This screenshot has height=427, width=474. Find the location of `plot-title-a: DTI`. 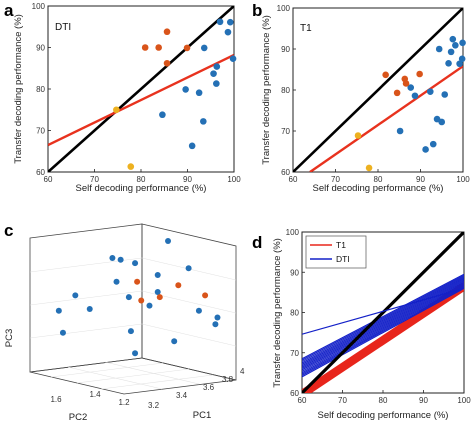

plot-title-a: DTI is located at coordinates (63, 27).